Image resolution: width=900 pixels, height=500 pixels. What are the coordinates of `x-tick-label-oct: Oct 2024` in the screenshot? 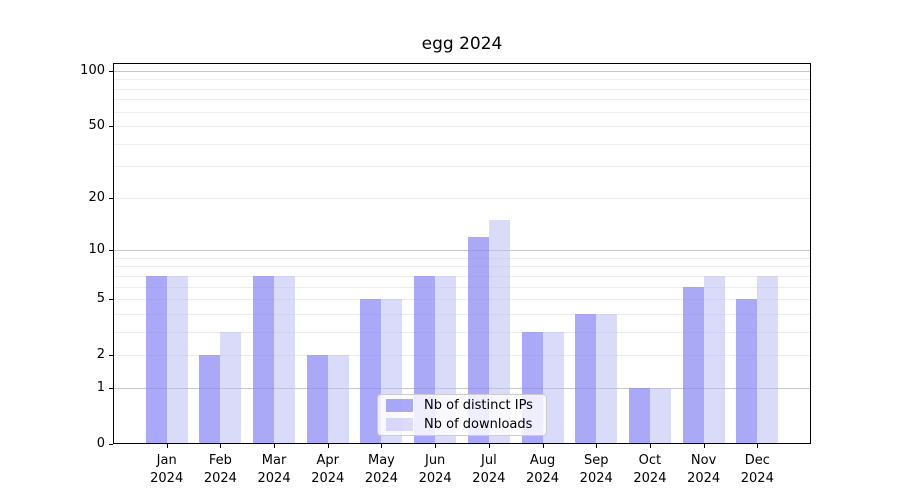 It's located at (650, 470).